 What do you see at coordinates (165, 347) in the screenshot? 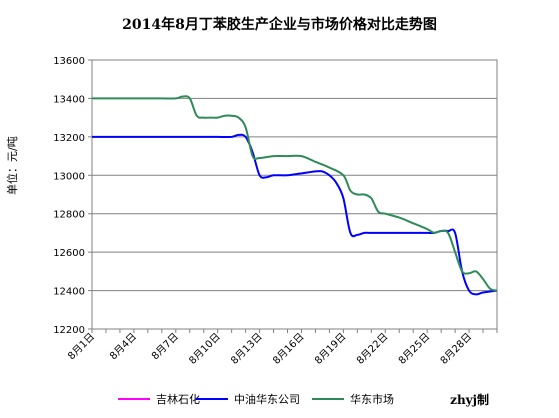
I see `x-tick-label: 8月7日` at bounding box center [165, 347].